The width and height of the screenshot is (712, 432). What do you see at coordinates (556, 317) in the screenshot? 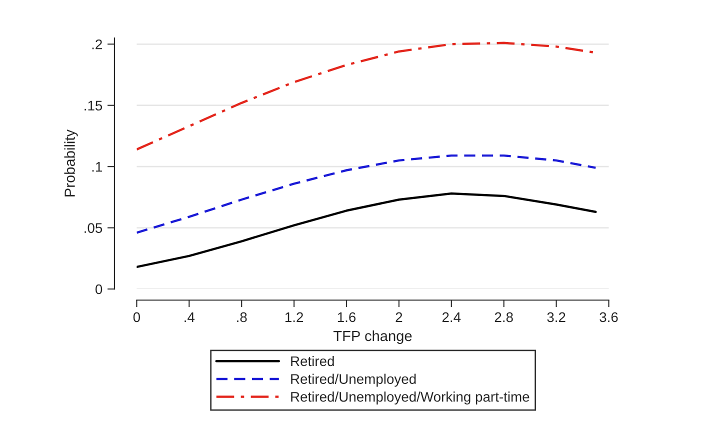
I see `x-tick-label: 3.2` at bounding box center [556, 317].